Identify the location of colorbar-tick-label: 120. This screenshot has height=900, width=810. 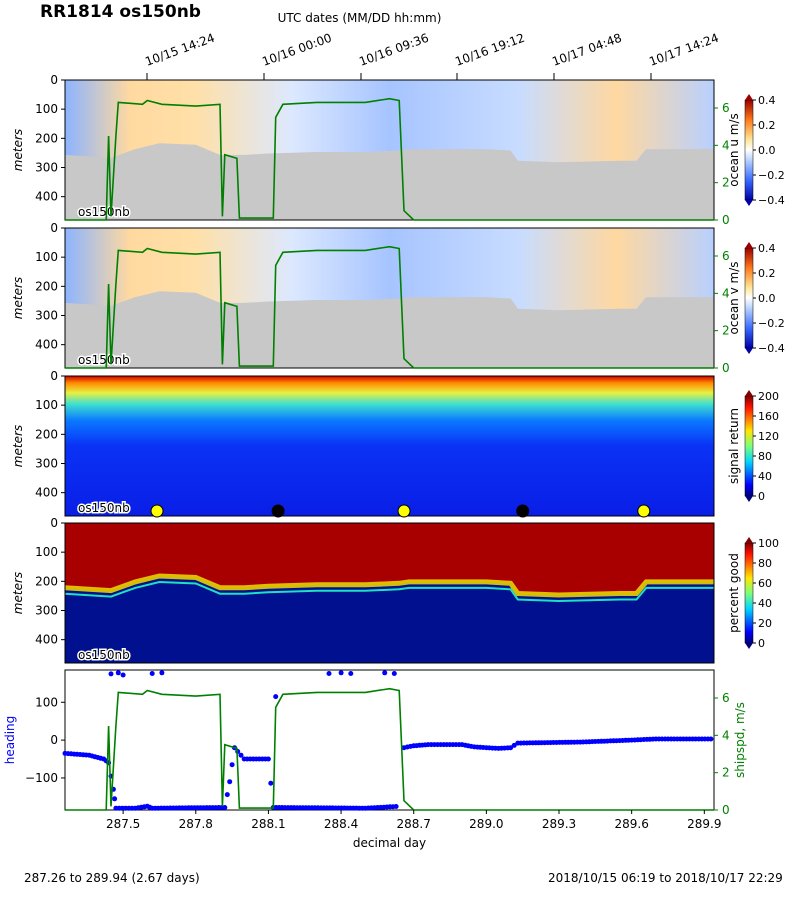
(768, 436).